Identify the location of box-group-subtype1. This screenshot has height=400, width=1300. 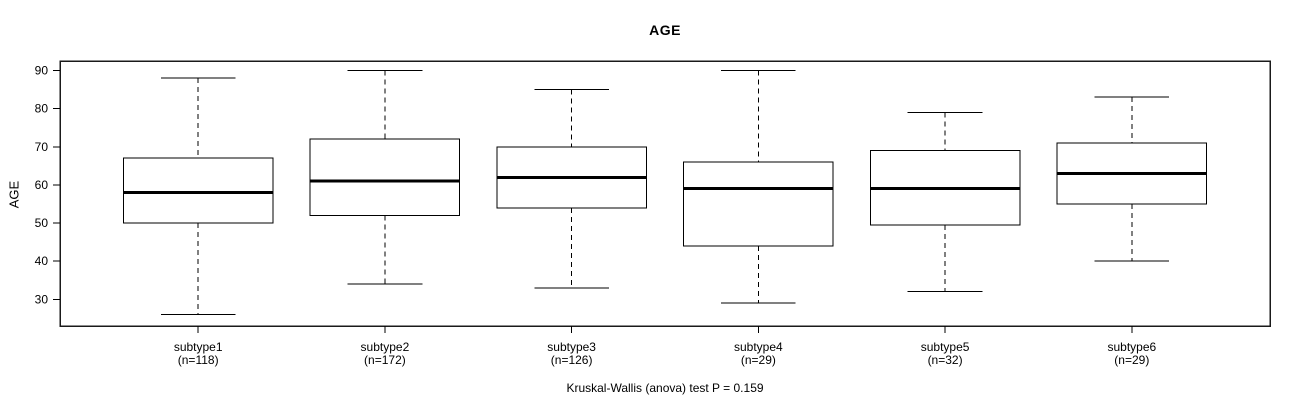
(198, 205).